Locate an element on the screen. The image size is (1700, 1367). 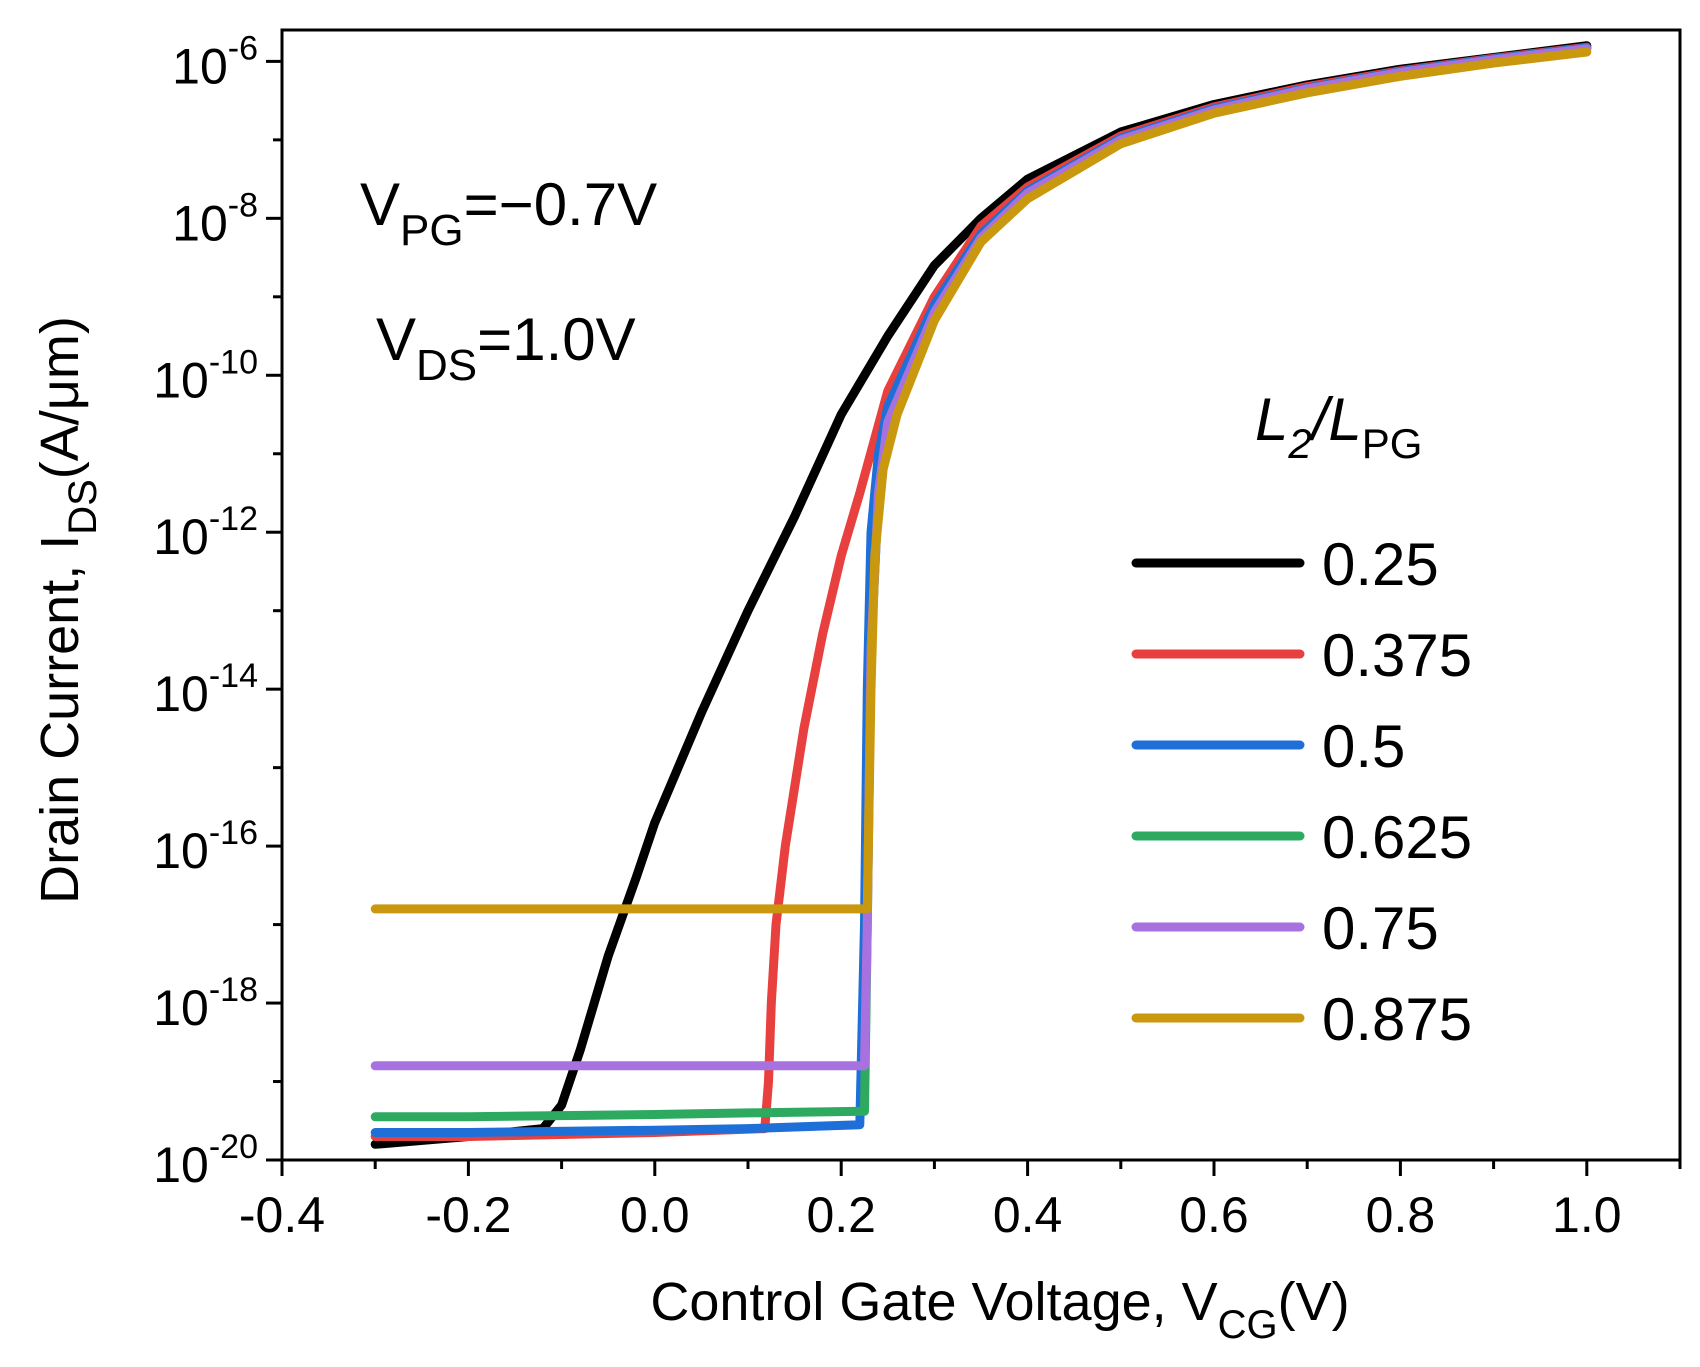
x-tick-label: 0.6 is located at coordinates (1214, 1215).